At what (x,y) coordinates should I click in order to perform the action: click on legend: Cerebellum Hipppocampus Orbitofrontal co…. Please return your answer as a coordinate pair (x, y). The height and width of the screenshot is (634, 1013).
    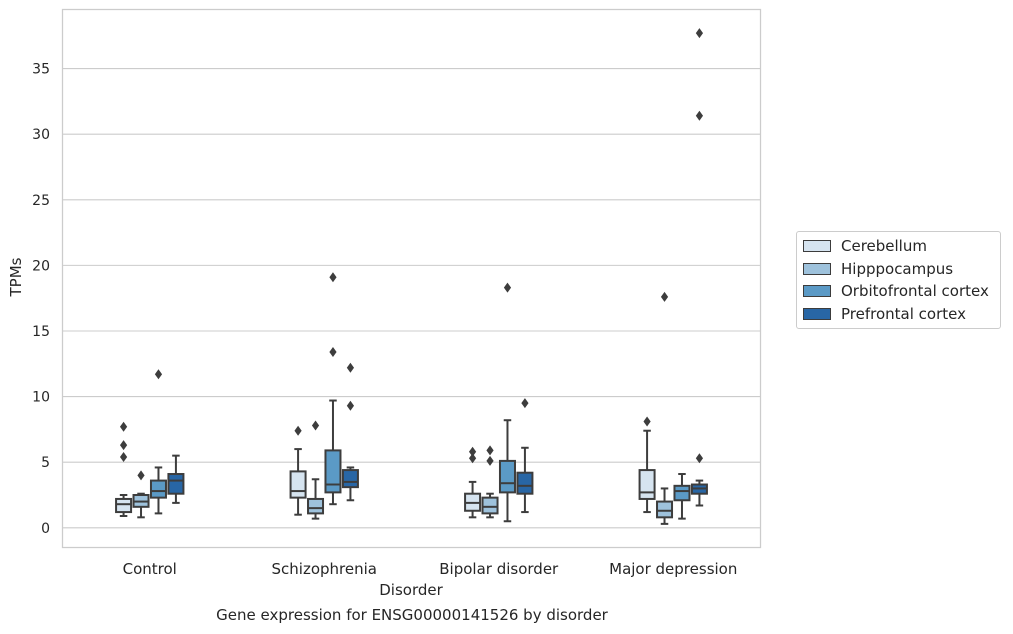
    Looking at the image, I should click on (898, 280).